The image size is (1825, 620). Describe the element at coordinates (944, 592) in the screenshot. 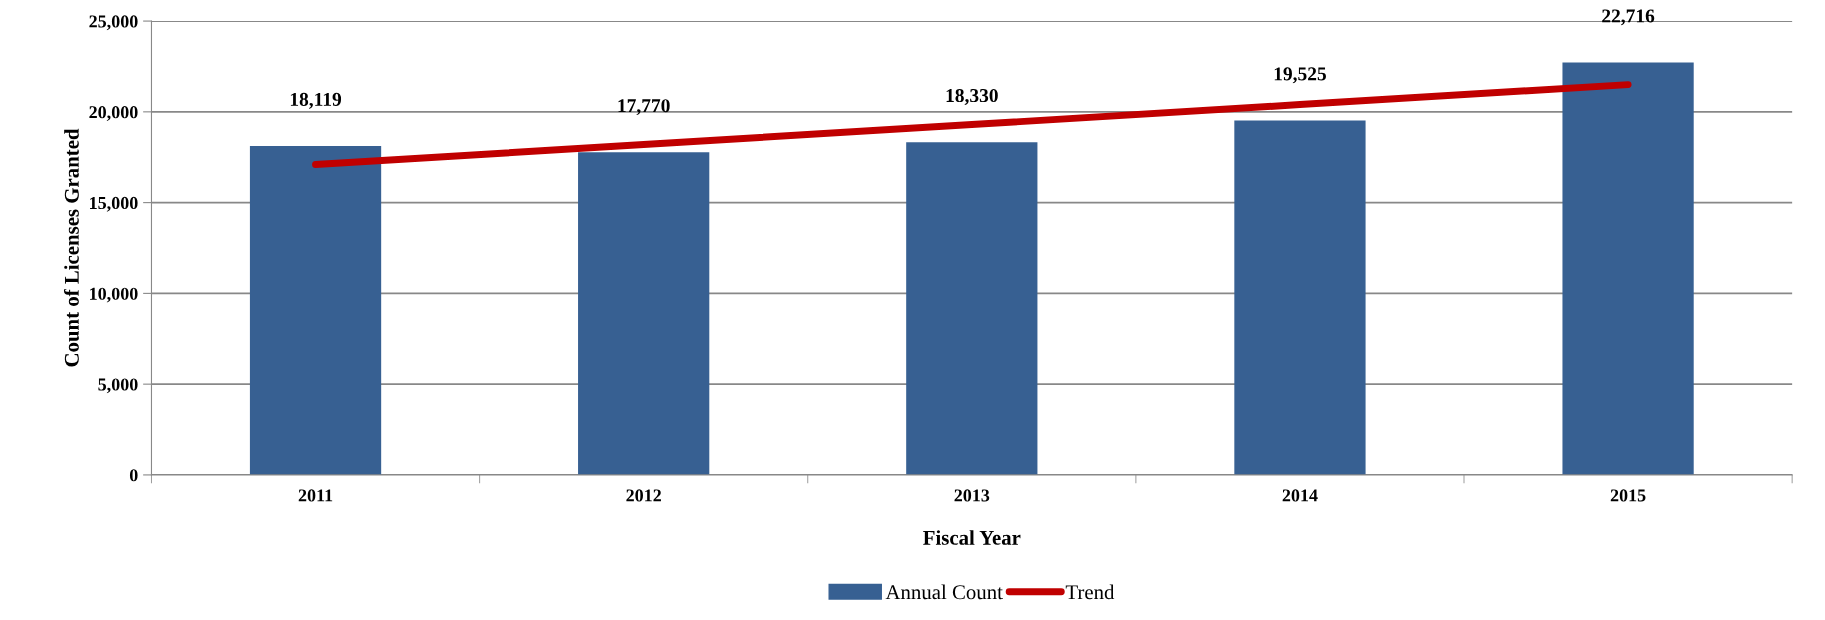

I see `legend-label: Annual Count` at that location.